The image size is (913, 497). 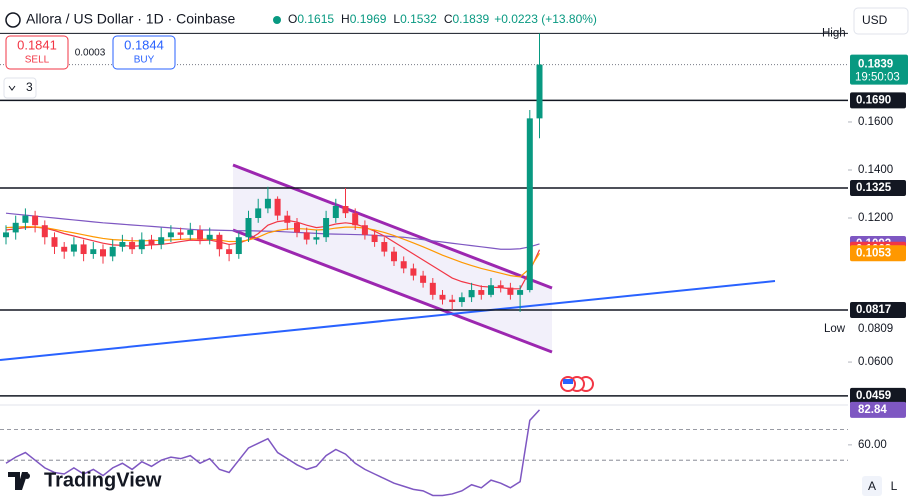 What do you see at coordinates (273, 453) in the screenshot?
I see `rsi-line` at bounding box center [273, 453].